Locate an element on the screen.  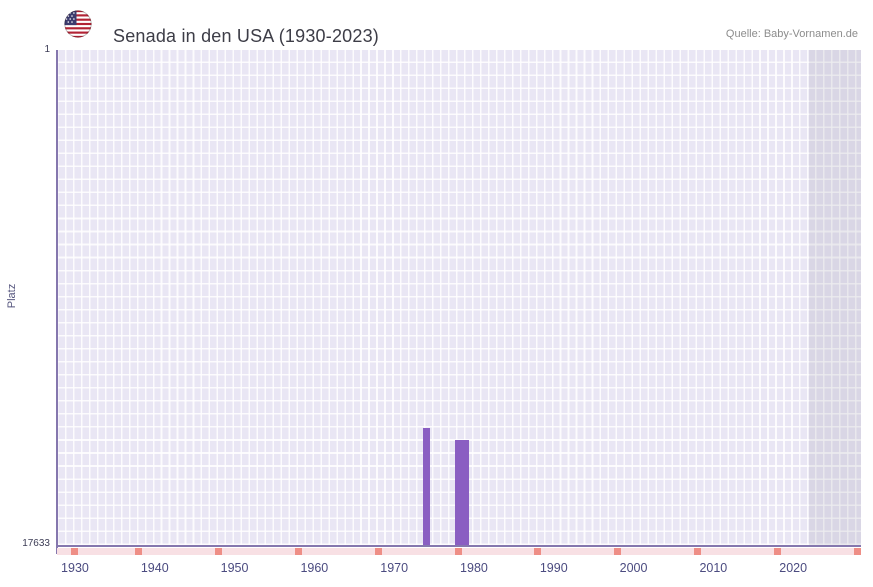
x-tick-label: 1960 is located at coordinates (314, 568).